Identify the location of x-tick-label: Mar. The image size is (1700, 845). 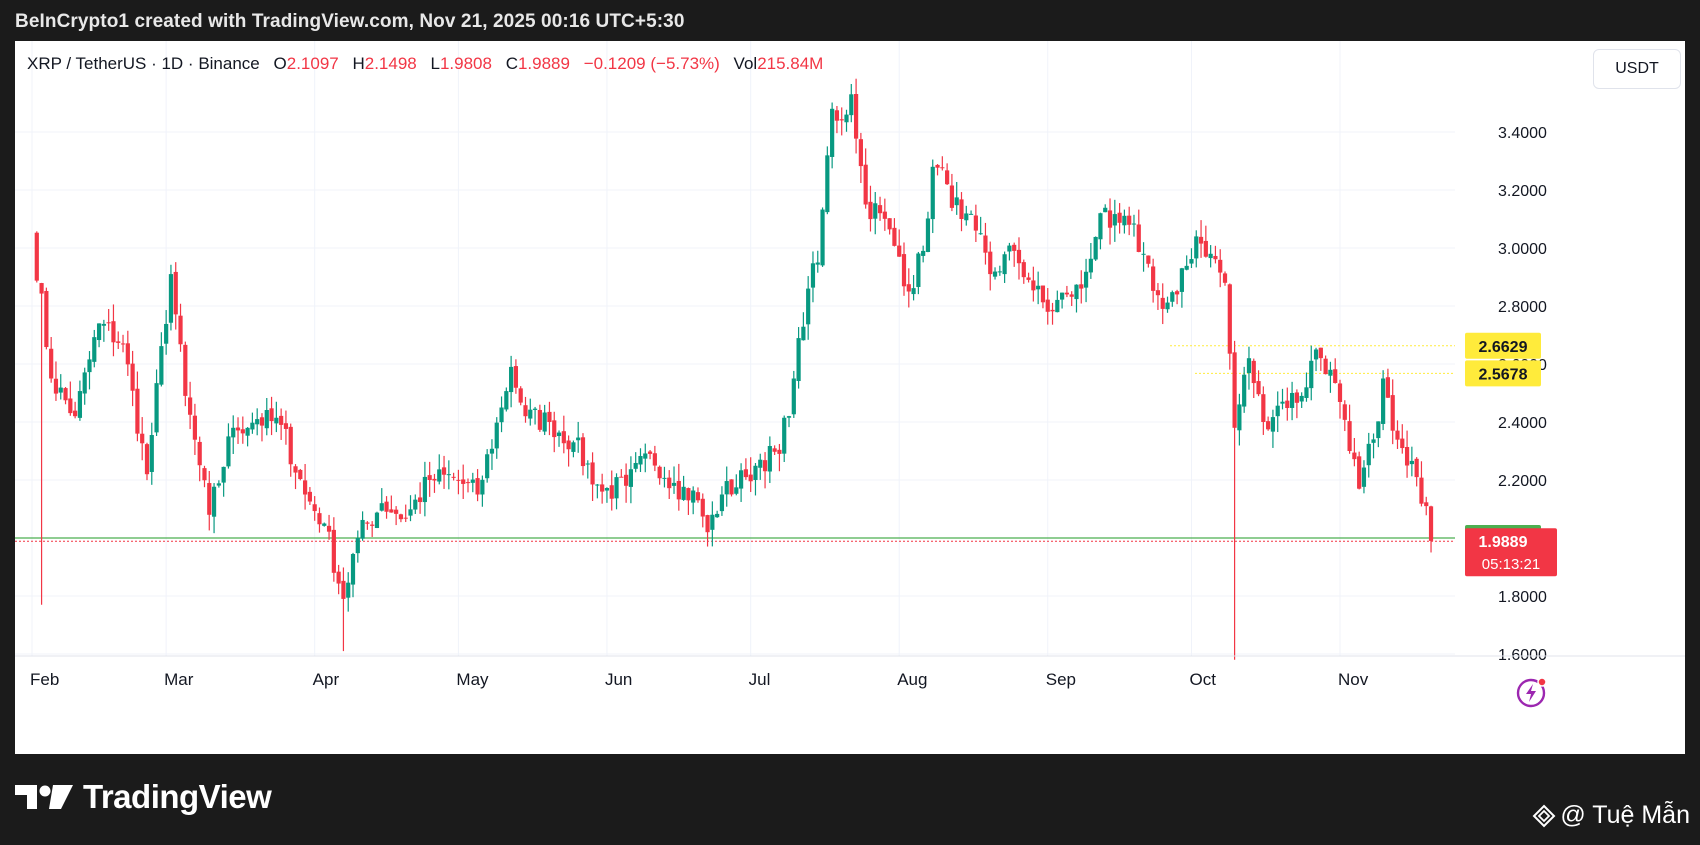
(179, 679).